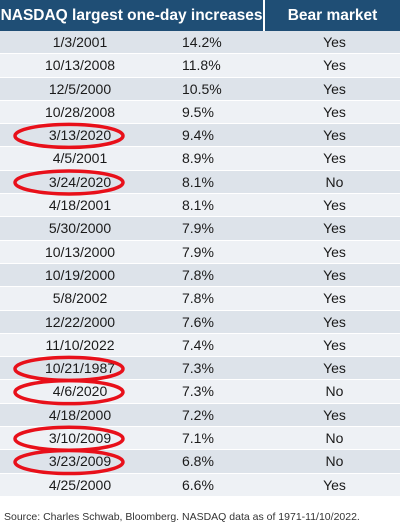 The height and width of the screenshot is (530, 400). I want to click on table-row: 3/24/2020 8.1% No, so click(200, 182).